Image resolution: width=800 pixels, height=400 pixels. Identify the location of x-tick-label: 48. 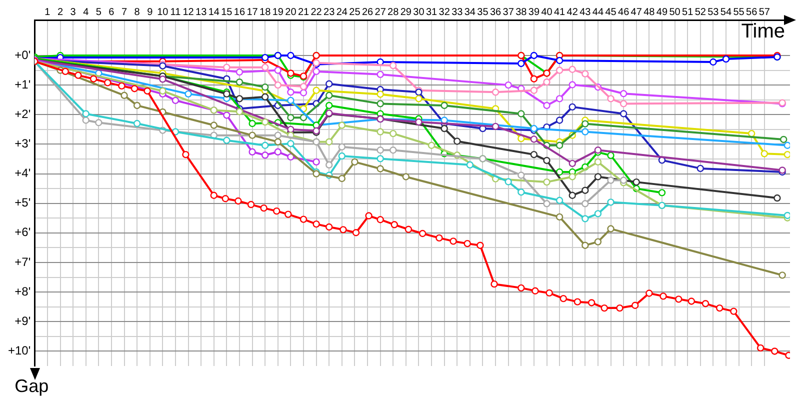
(650, 12).